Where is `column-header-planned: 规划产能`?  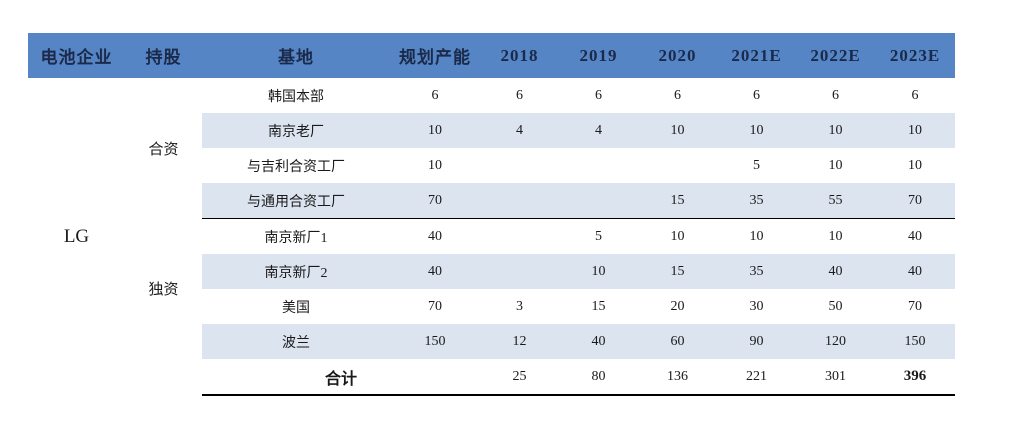
column-header-planned: 规划产能 is located at coordinates (435, 55).